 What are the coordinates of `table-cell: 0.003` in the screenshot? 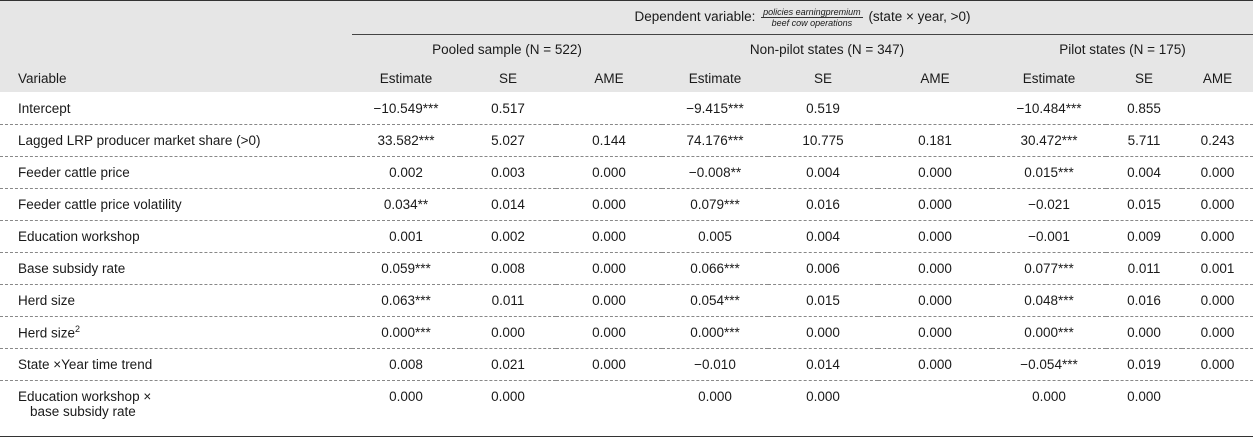 It's located at (508, 172).